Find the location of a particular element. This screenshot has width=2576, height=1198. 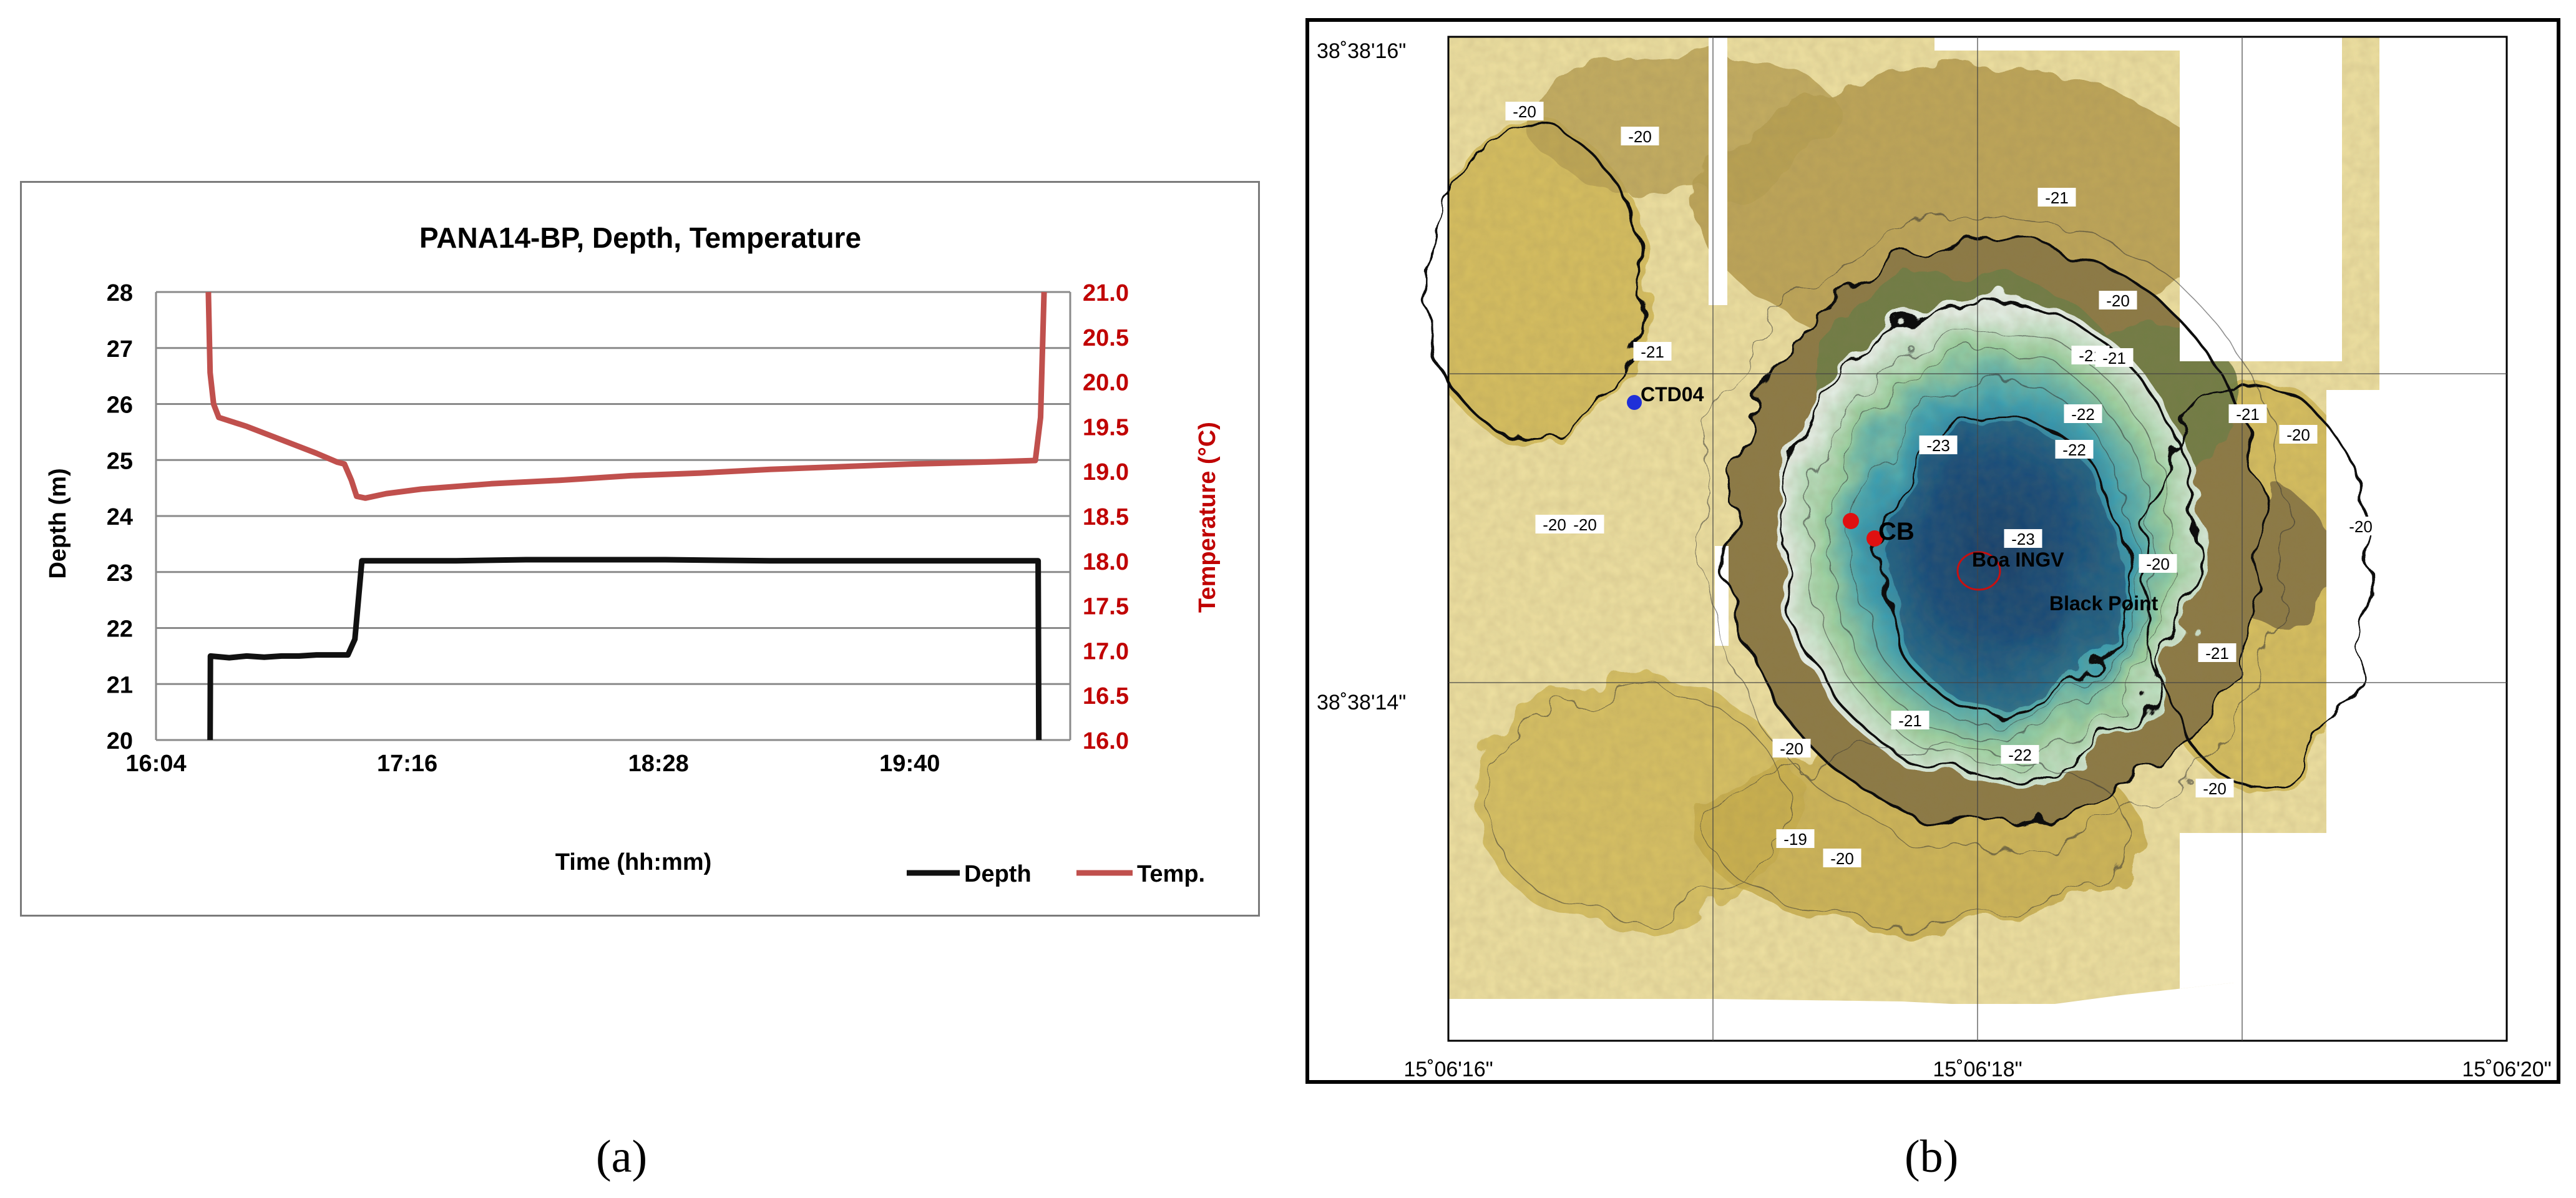

lon-label-left: 15˚06'16" is located at coordinates (1448, 1069).